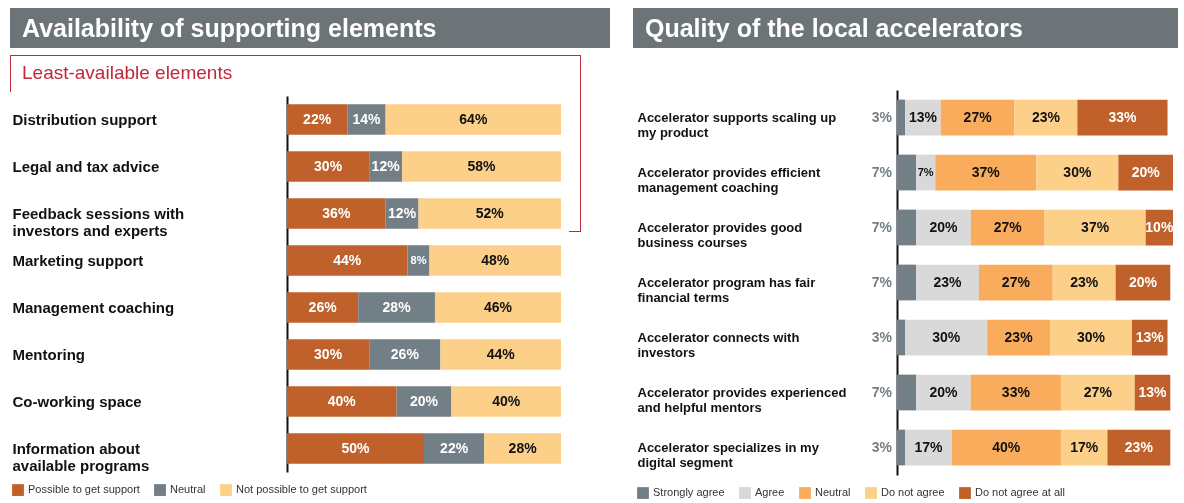 The height and width of the screenshot is (503, 1184). What do you see at coordinates (913, 492) in the screenshot?
I see `legend-label: Do not agree` at bounding box center [913, 492].